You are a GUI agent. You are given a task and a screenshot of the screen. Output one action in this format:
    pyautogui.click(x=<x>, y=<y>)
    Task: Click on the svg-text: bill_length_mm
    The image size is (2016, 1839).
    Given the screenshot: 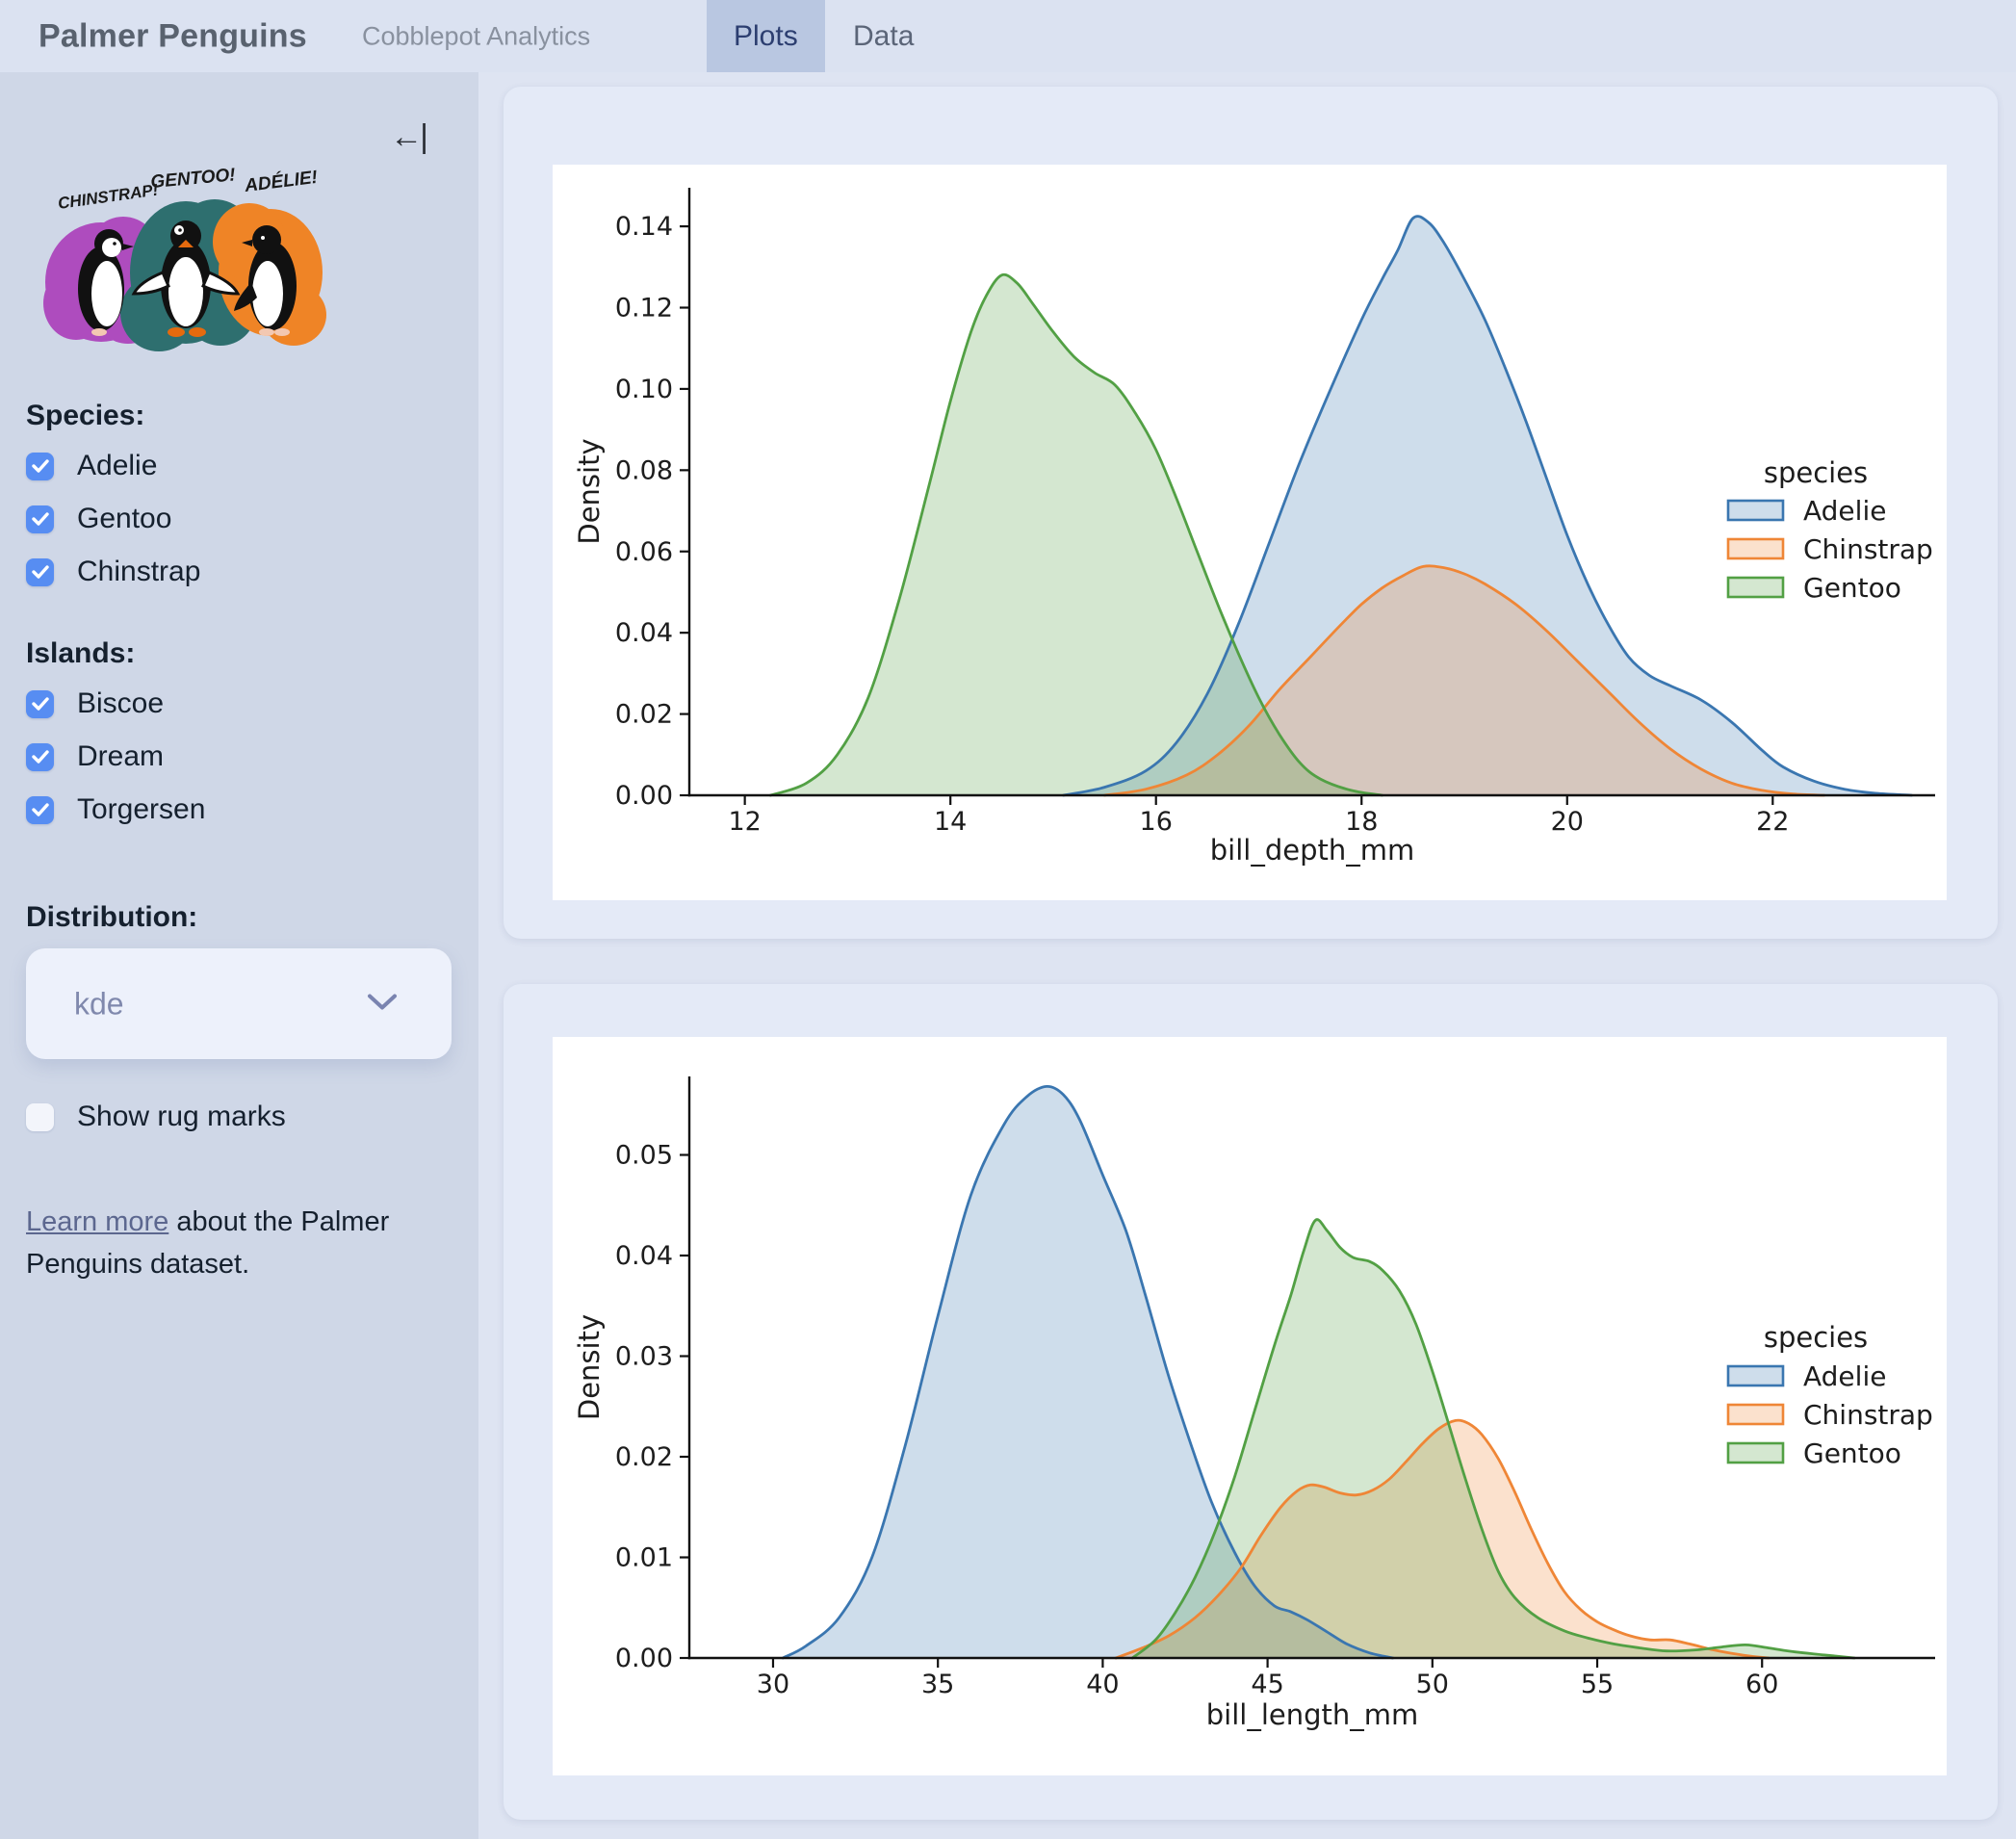 What is the action you would take?
    pyautogui.click(x=1312, y=1714)
    